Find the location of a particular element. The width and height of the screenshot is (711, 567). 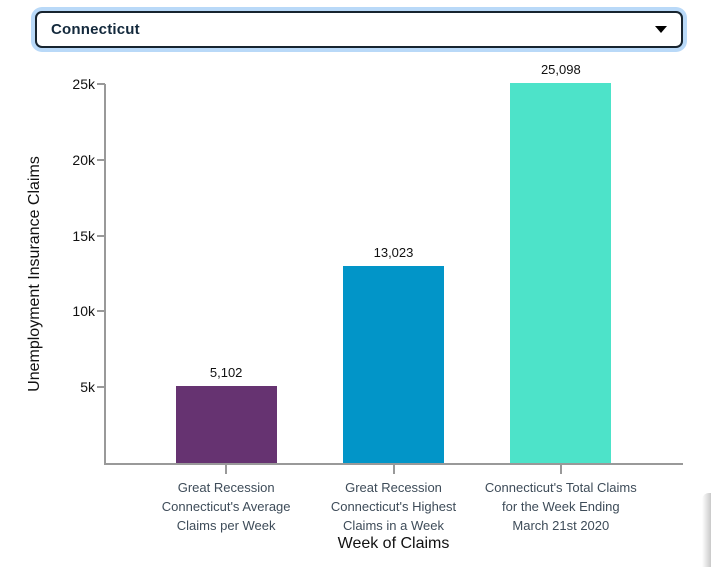

bar-value-label: 13,023 is located at coordinates (393, 252).